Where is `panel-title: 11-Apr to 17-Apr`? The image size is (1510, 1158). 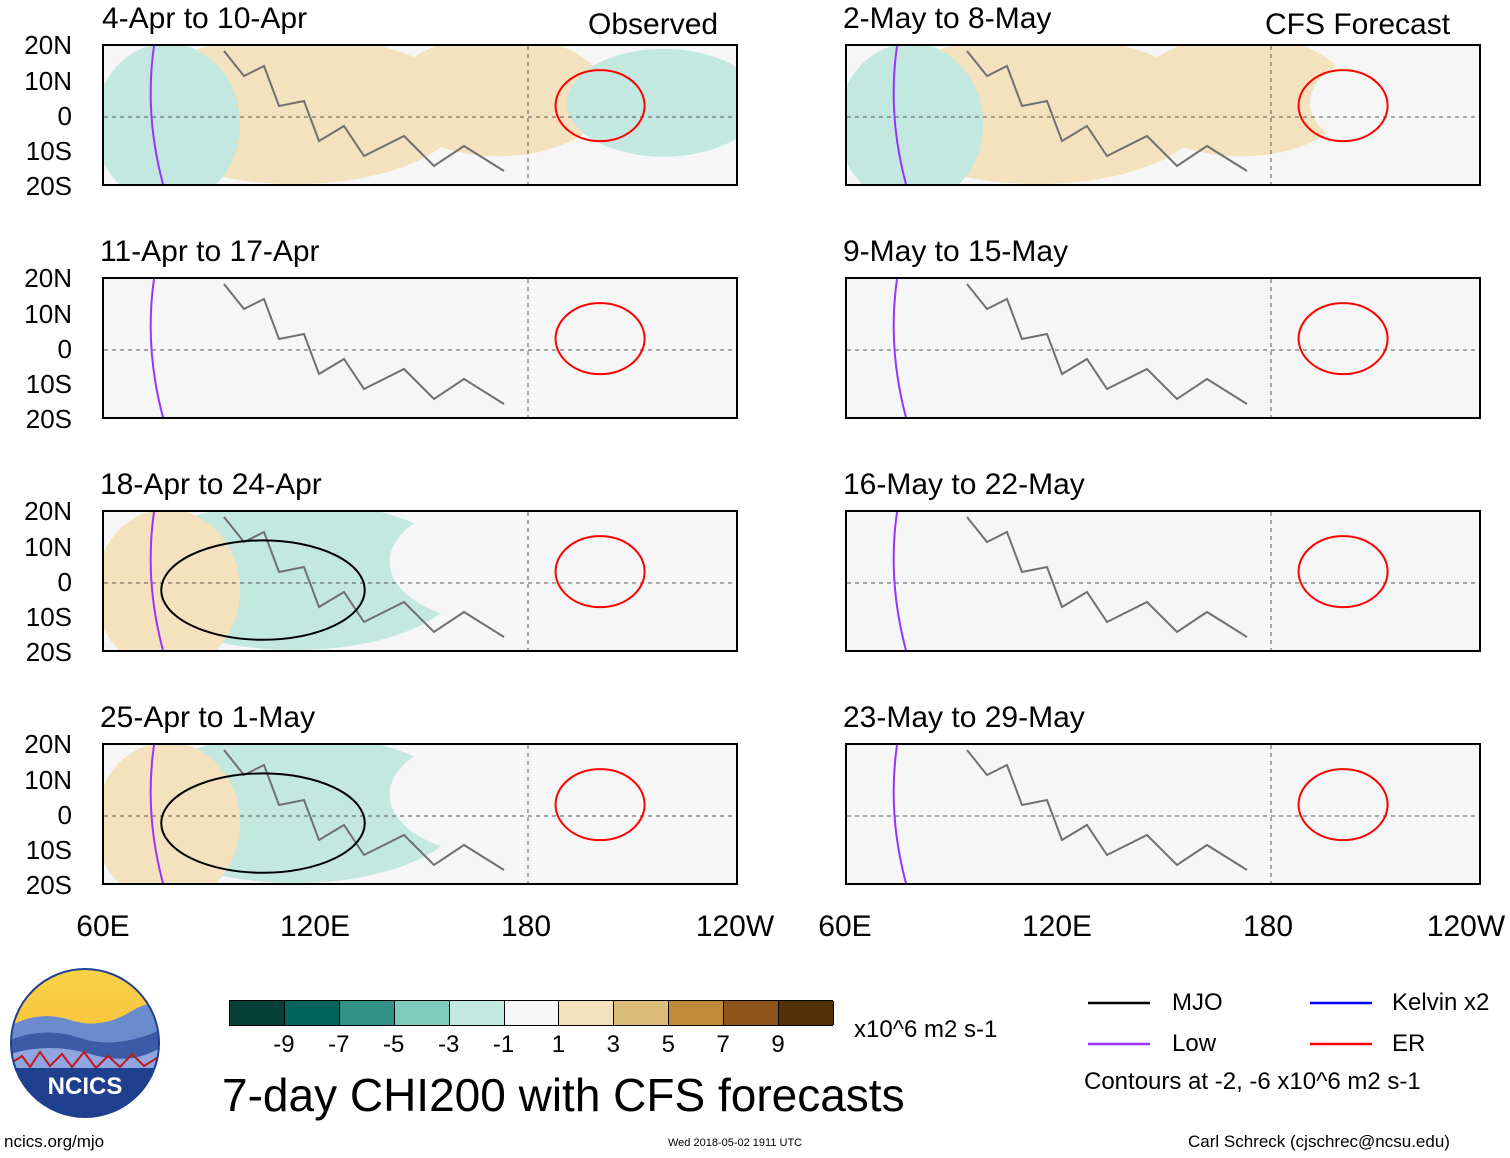
panel-title: 11-Apr to 17-Apr is located at coordinates (210, 251).